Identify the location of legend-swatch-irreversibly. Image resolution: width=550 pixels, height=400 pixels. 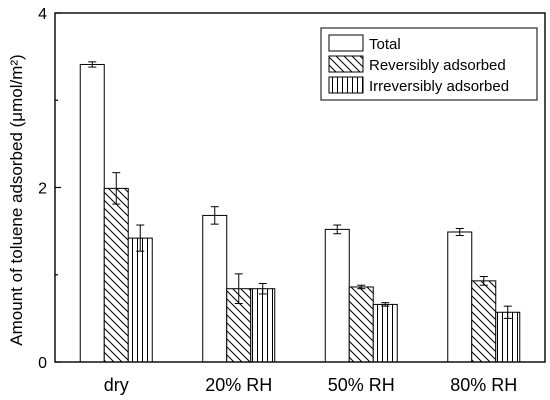
(346, 85).